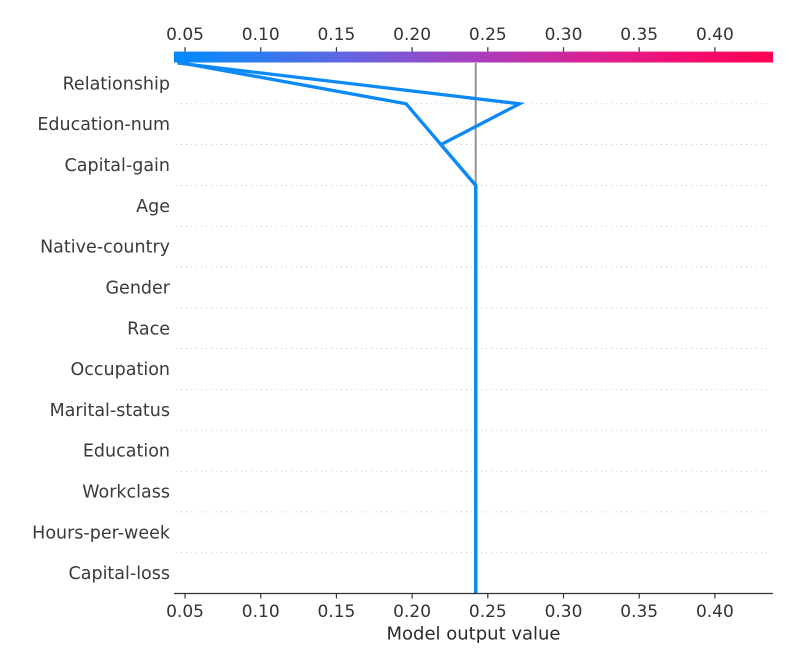  What do you see at coordinates (103, 125) in the screenshot?
I see `feature-label: Education-num` at bounding box center [103, 125].